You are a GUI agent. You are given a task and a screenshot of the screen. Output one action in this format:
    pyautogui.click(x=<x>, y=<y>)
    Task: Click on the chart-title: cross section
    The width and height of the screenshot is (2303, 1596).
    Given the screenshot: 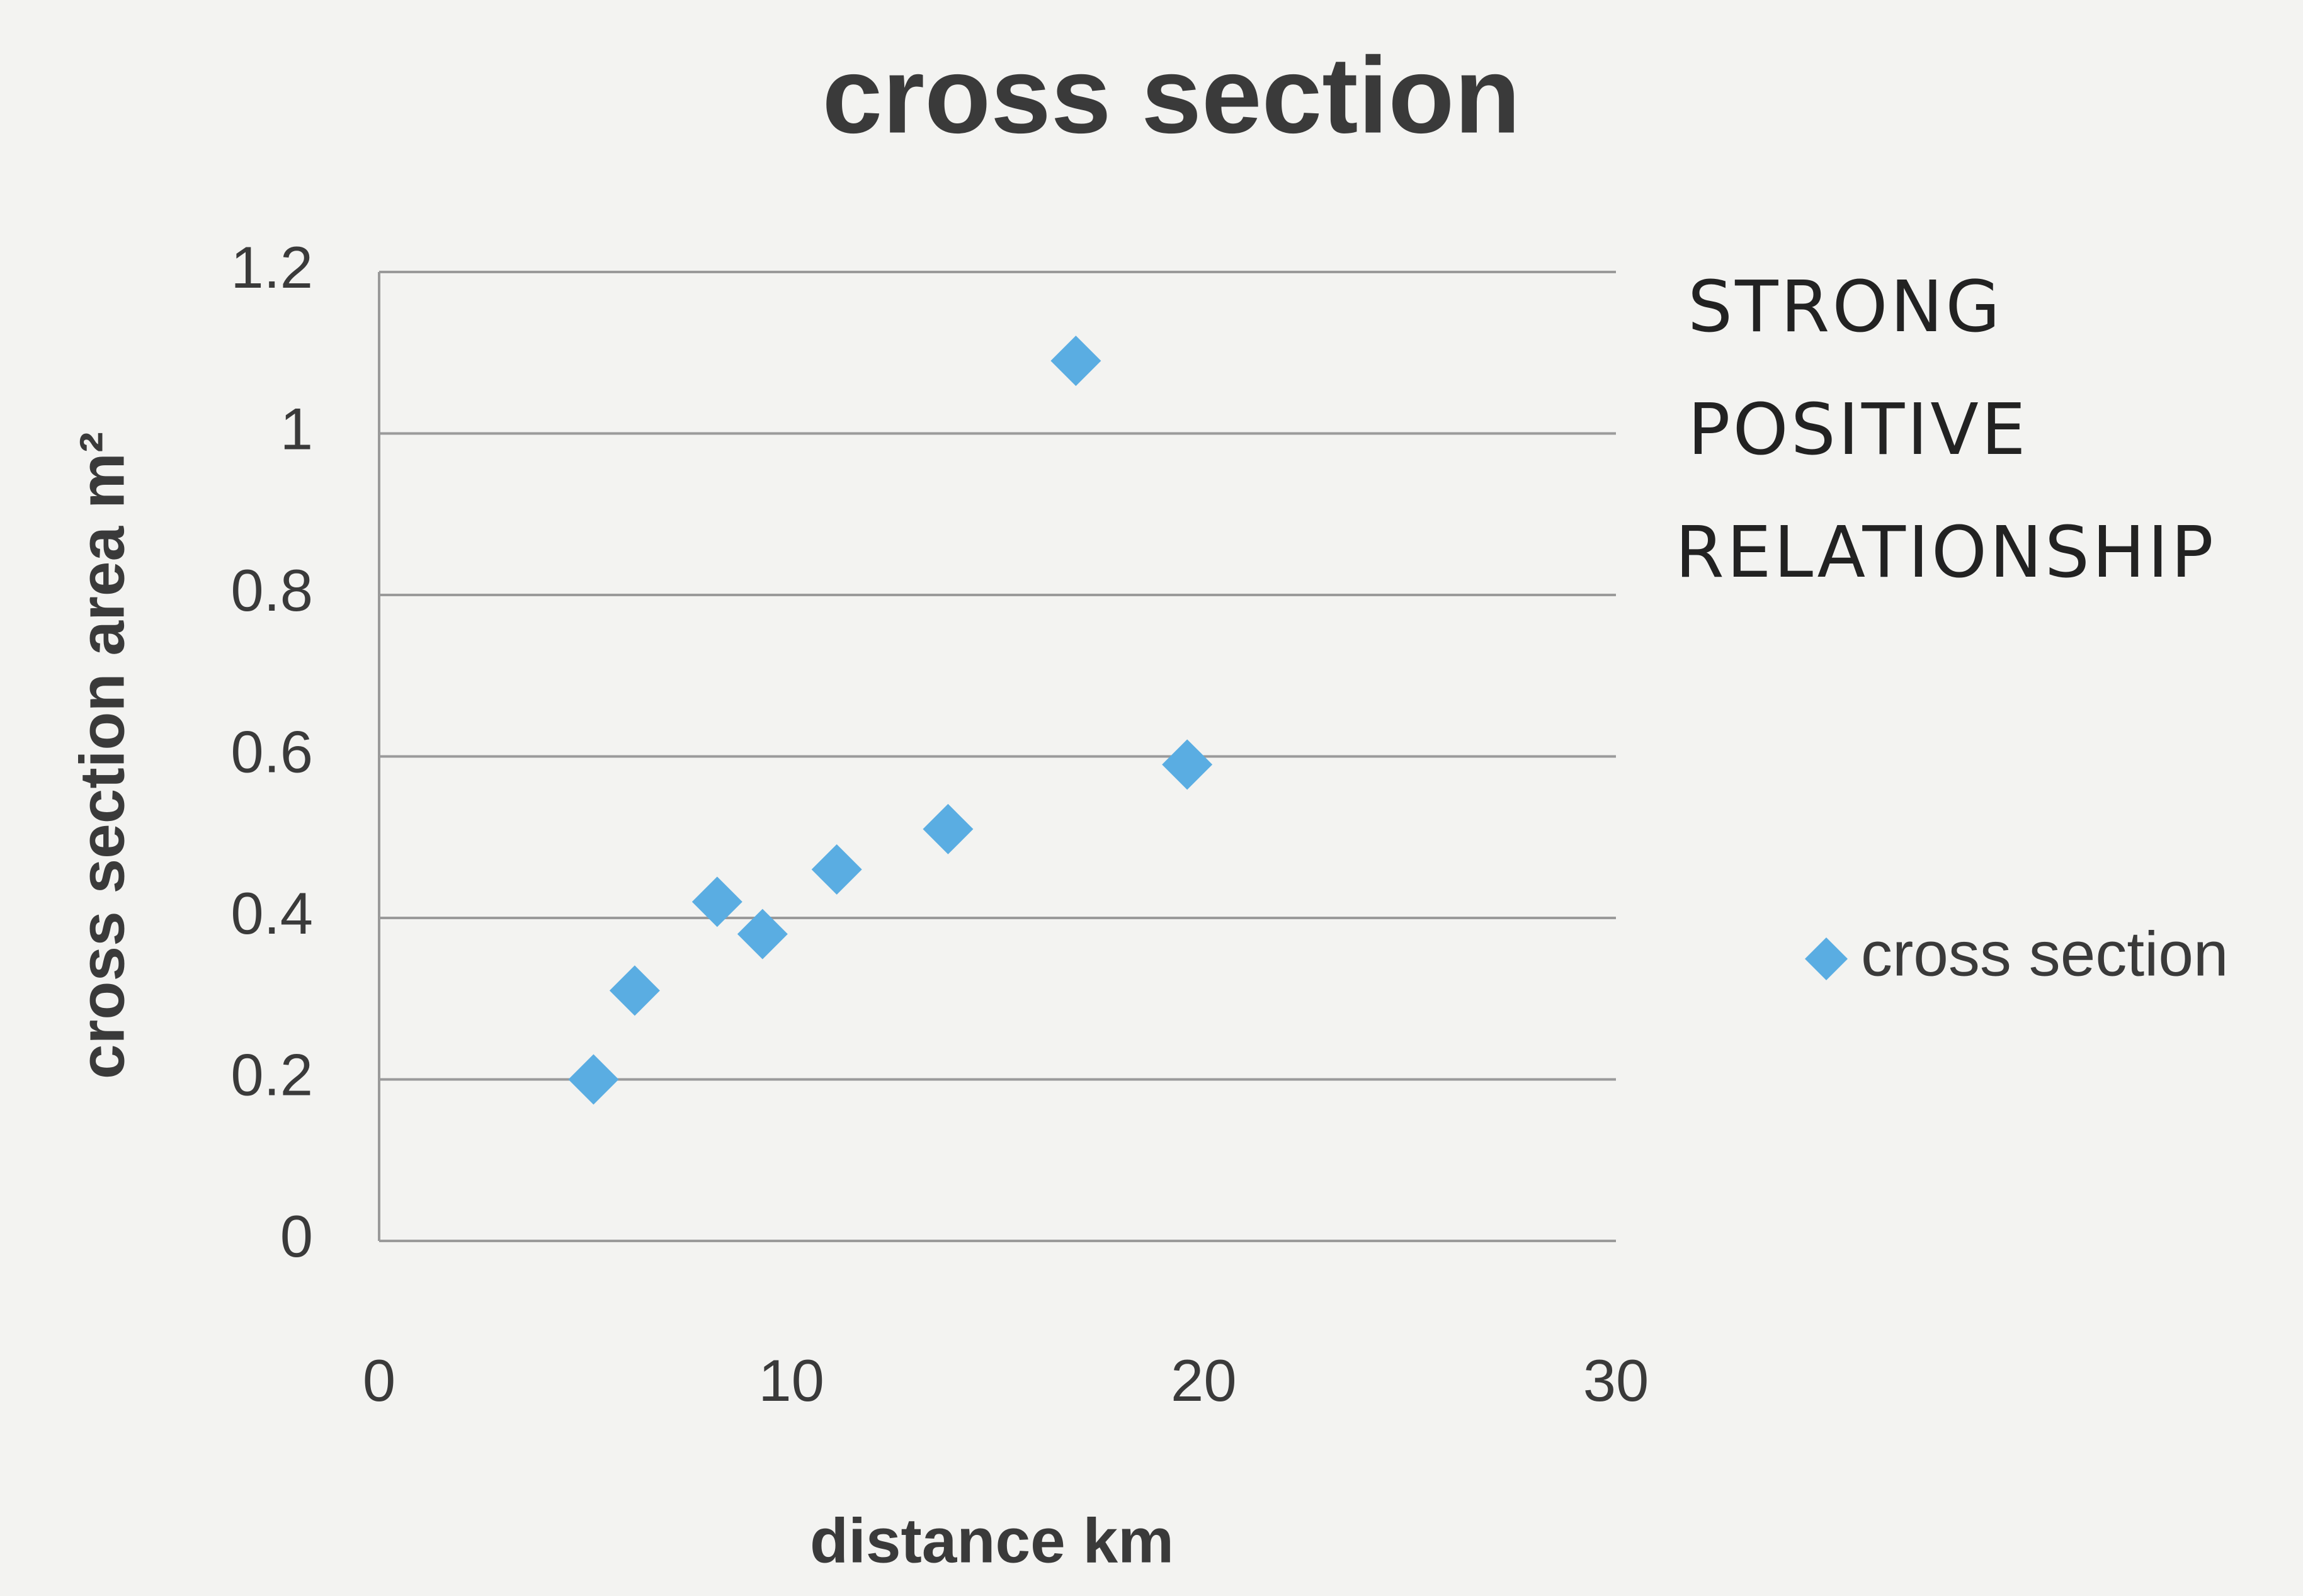 What is the action you would take?
    pyautogui.click(x=1171, y=95)
    